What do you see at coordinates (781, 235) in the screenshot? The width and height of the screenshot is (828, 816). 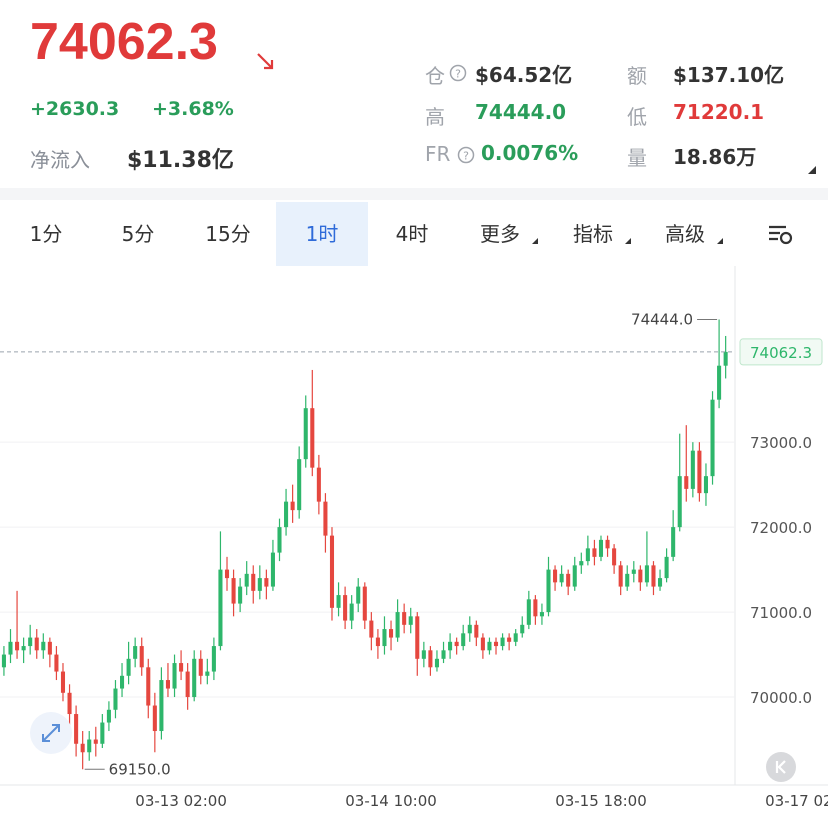 I see `settings-icon` at bounding box center [781, 235].